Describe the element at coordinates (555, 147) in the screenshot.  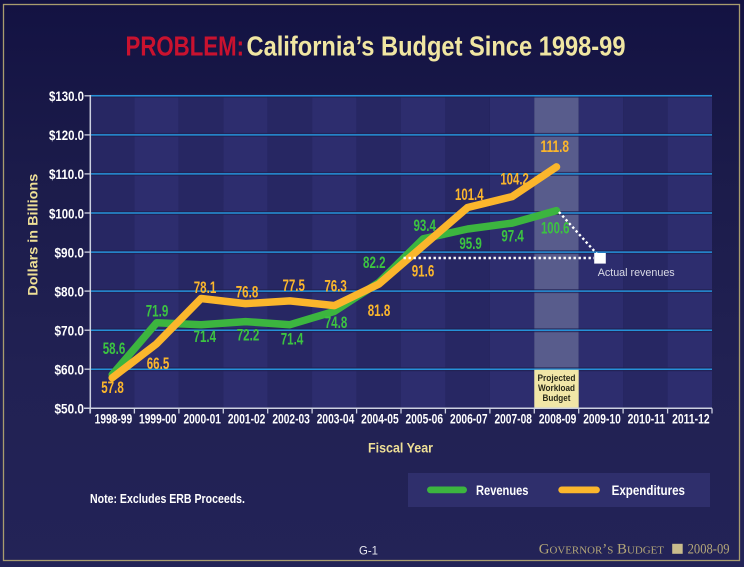
I see `svg-text: 111.8` at that location.